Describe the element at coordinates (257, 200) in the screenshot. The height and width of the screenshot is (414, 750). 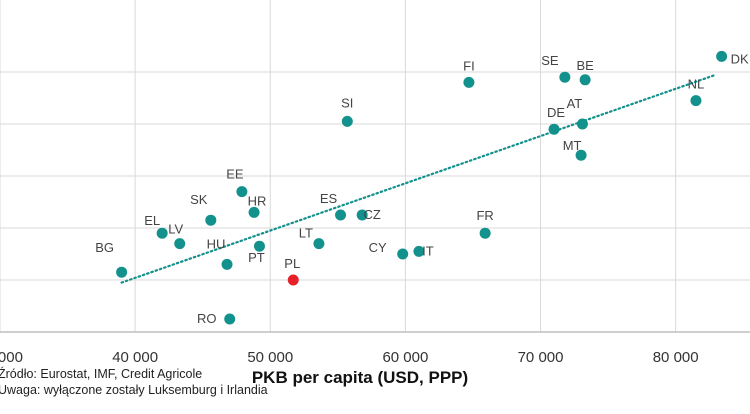
I see `point-label-hr: HR` at that location.